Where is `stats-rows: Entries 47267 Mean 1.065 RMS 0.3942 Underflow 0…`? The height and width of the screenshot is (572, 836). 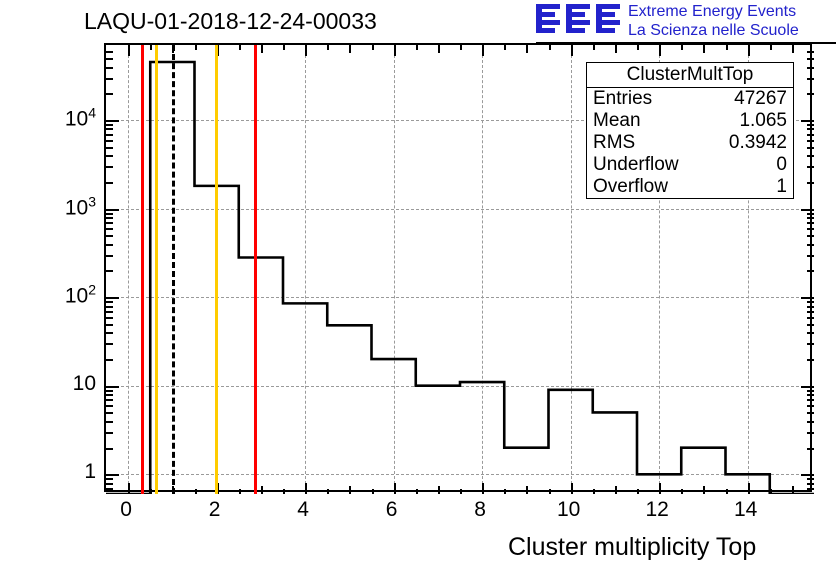 stats-rows: Entries 47267 Mean 1.065 RMS 0.3942 Underflow 0… is located at coordinates (690, 143).